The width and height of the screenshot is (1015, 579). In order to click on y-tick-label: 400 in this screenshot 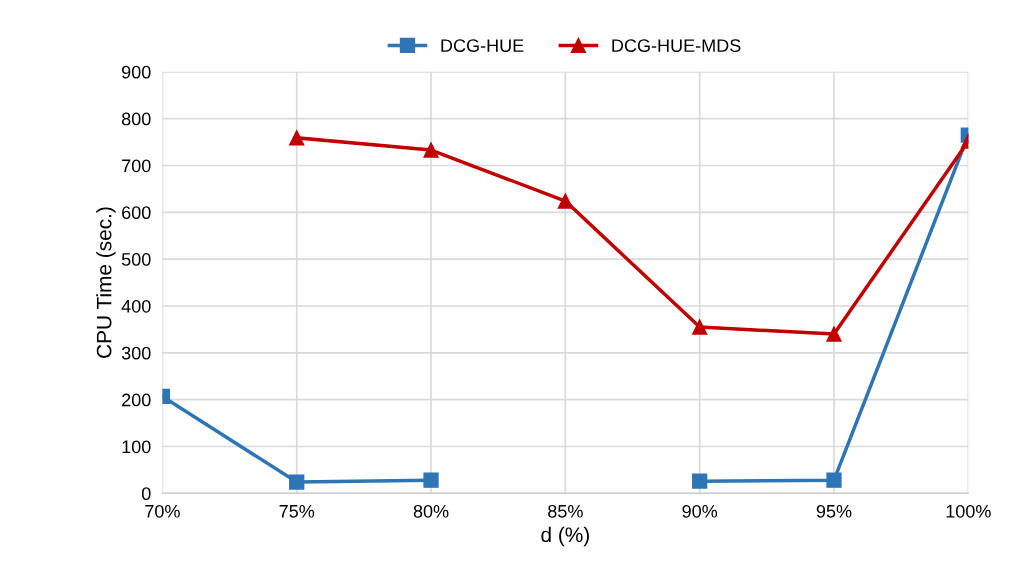, I will do `click(136, 306)`.